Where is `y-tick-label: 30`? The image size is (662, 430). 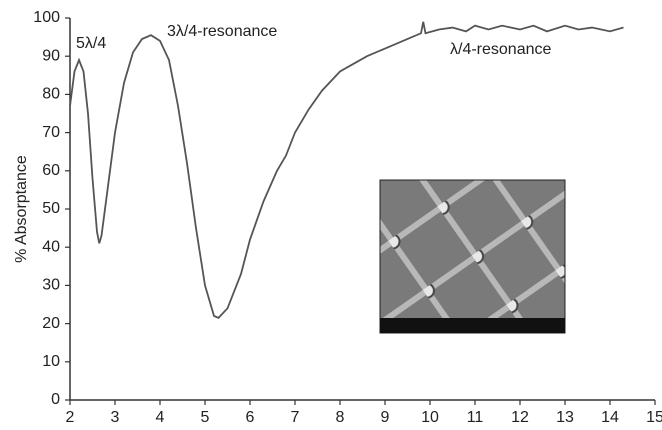 y-tick-label: 30 is located at coordinates (51, 285).